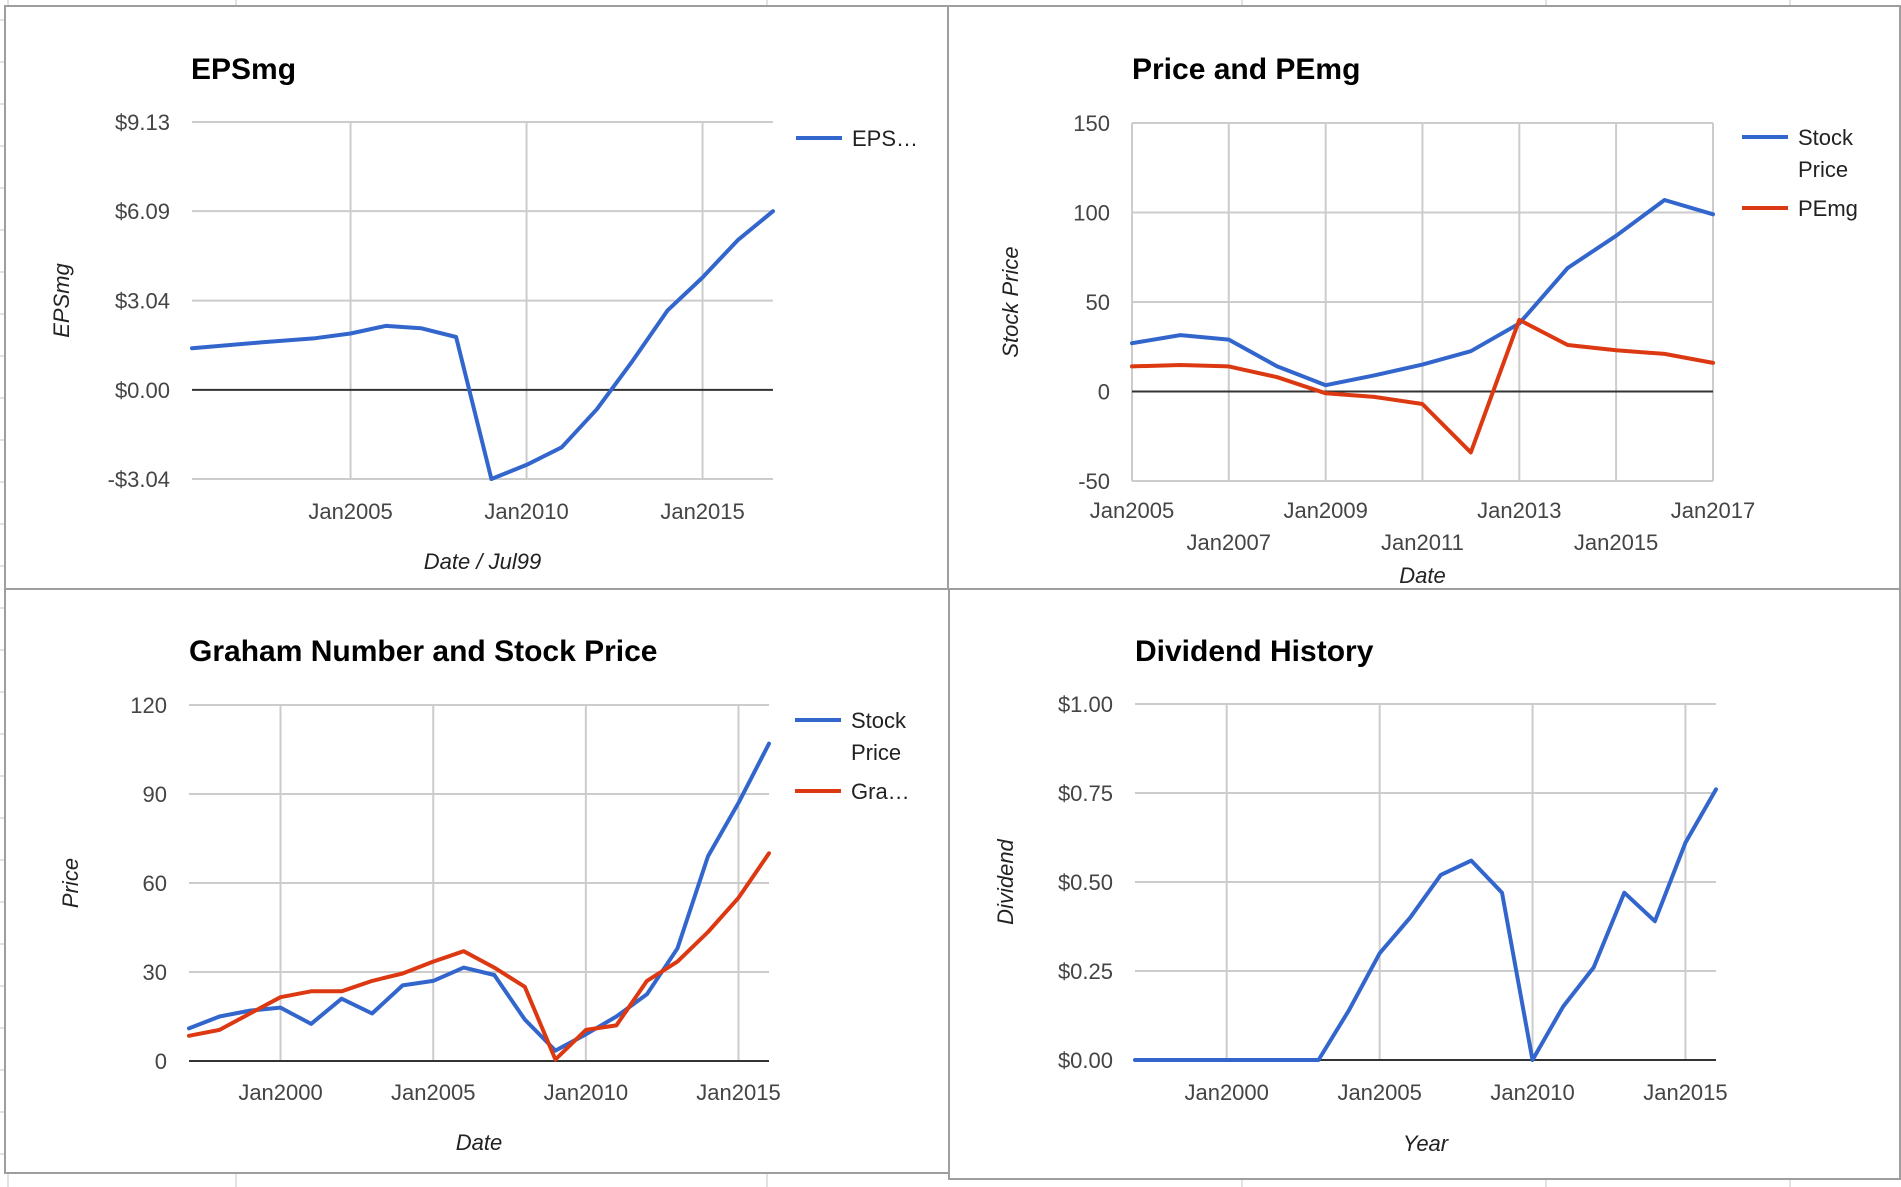 The image size is (1901, 1187). What do you see at coordinates (1085, 882) in the screenshot?
I see `y-tick-label: $0.50` at bounding box center [1085, 882].